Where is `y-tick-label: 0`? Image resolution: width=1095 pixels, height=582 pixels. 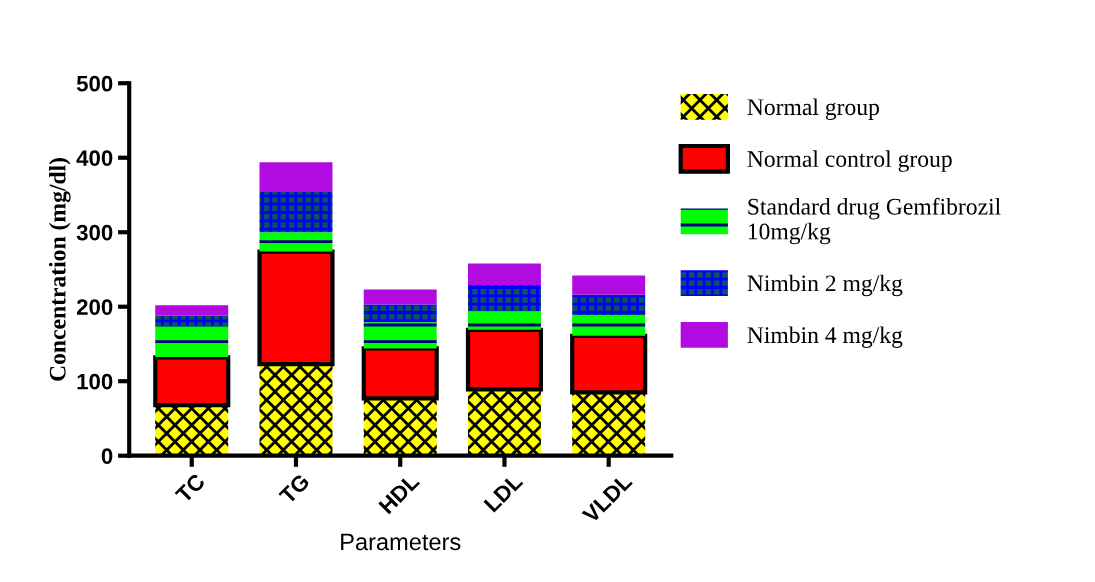 y-tick-label: 0 is located at coordinates (107, 456).